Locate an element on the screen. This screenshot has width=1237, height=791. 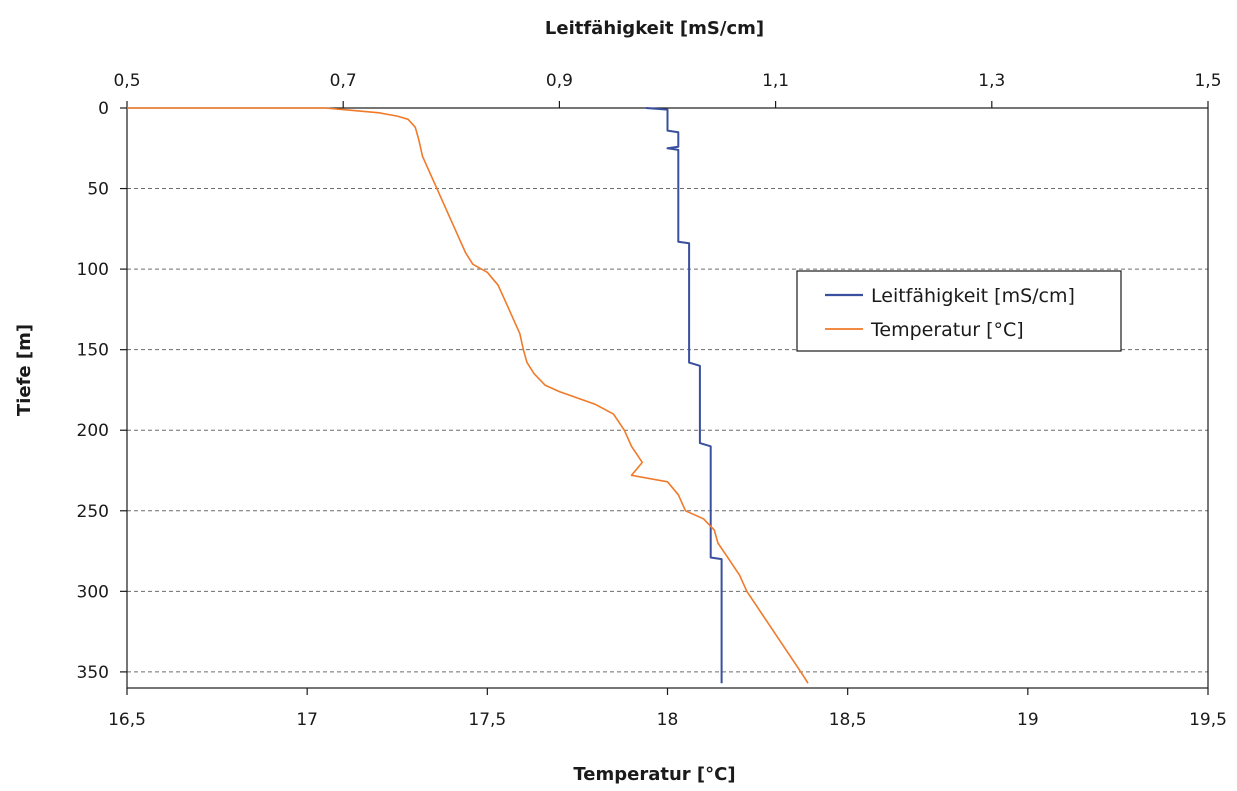
bottom-tick-label: 18 is located at coordinates (668, 720).